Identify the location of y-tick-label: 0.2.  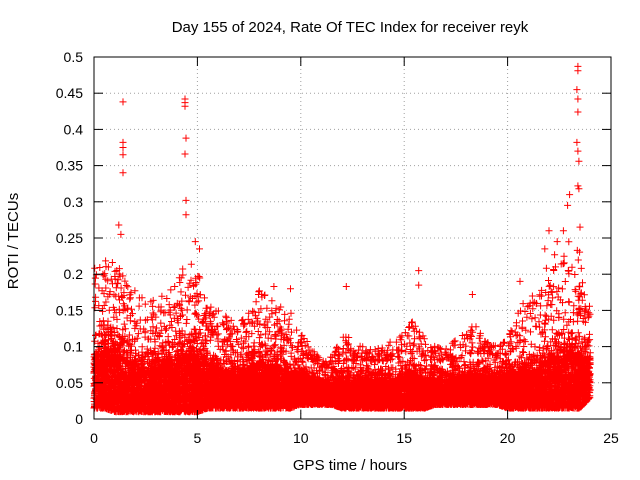
(74, 274).